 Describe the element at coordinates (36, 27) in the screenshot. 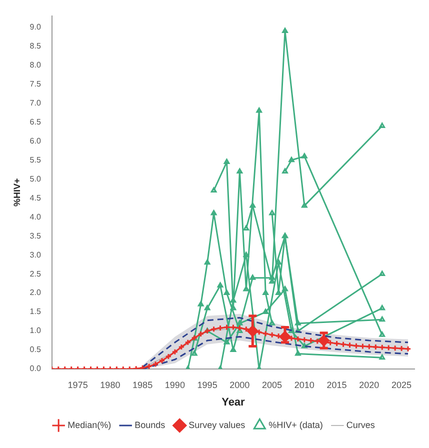

I see `y-tick-label: 9.0` at that location.